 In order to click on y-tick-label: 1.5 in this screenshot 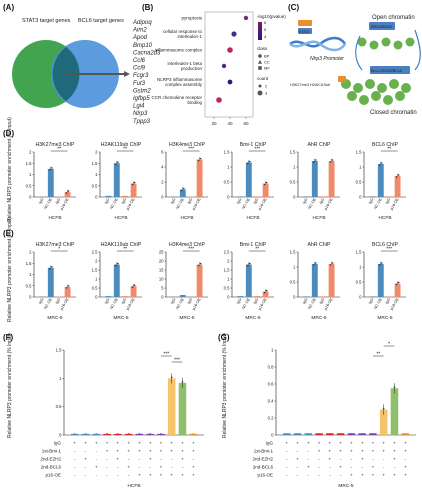, I will do `click(359, 152)`.